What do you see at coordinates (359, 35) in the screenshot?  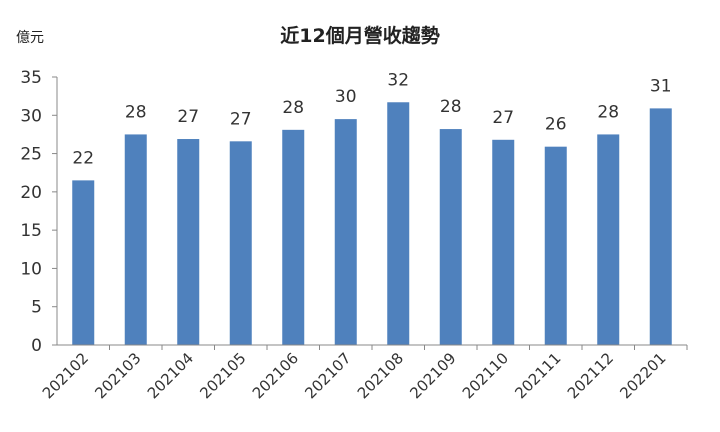 I see `chart-title: 近12個月營收趨勢` at bounding box center [359, 35].